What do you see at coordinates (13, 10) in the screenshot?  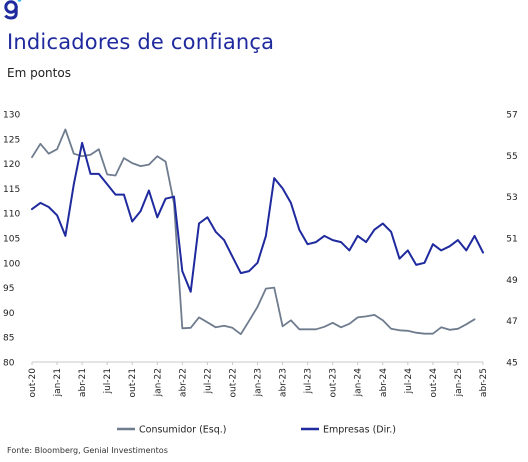 I see `genial-logo-icon` at bounding box center [13, 10].